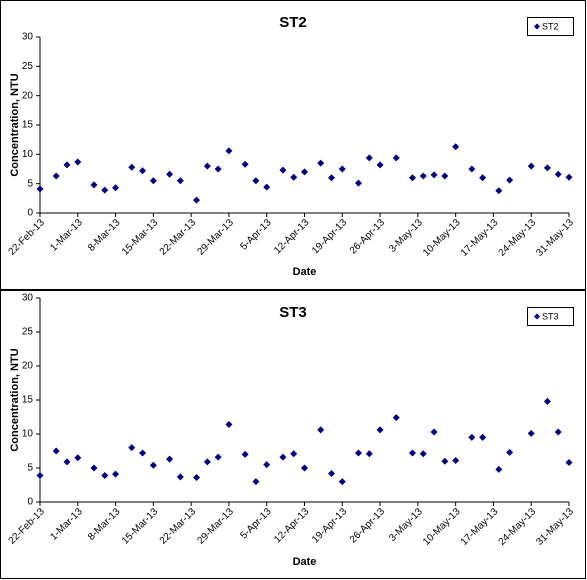 The height and width of the screenshot is (580, 587). Describe the element at coordinates (293, 22) in the screenshot. I see `chart-title: ST2` at that location.